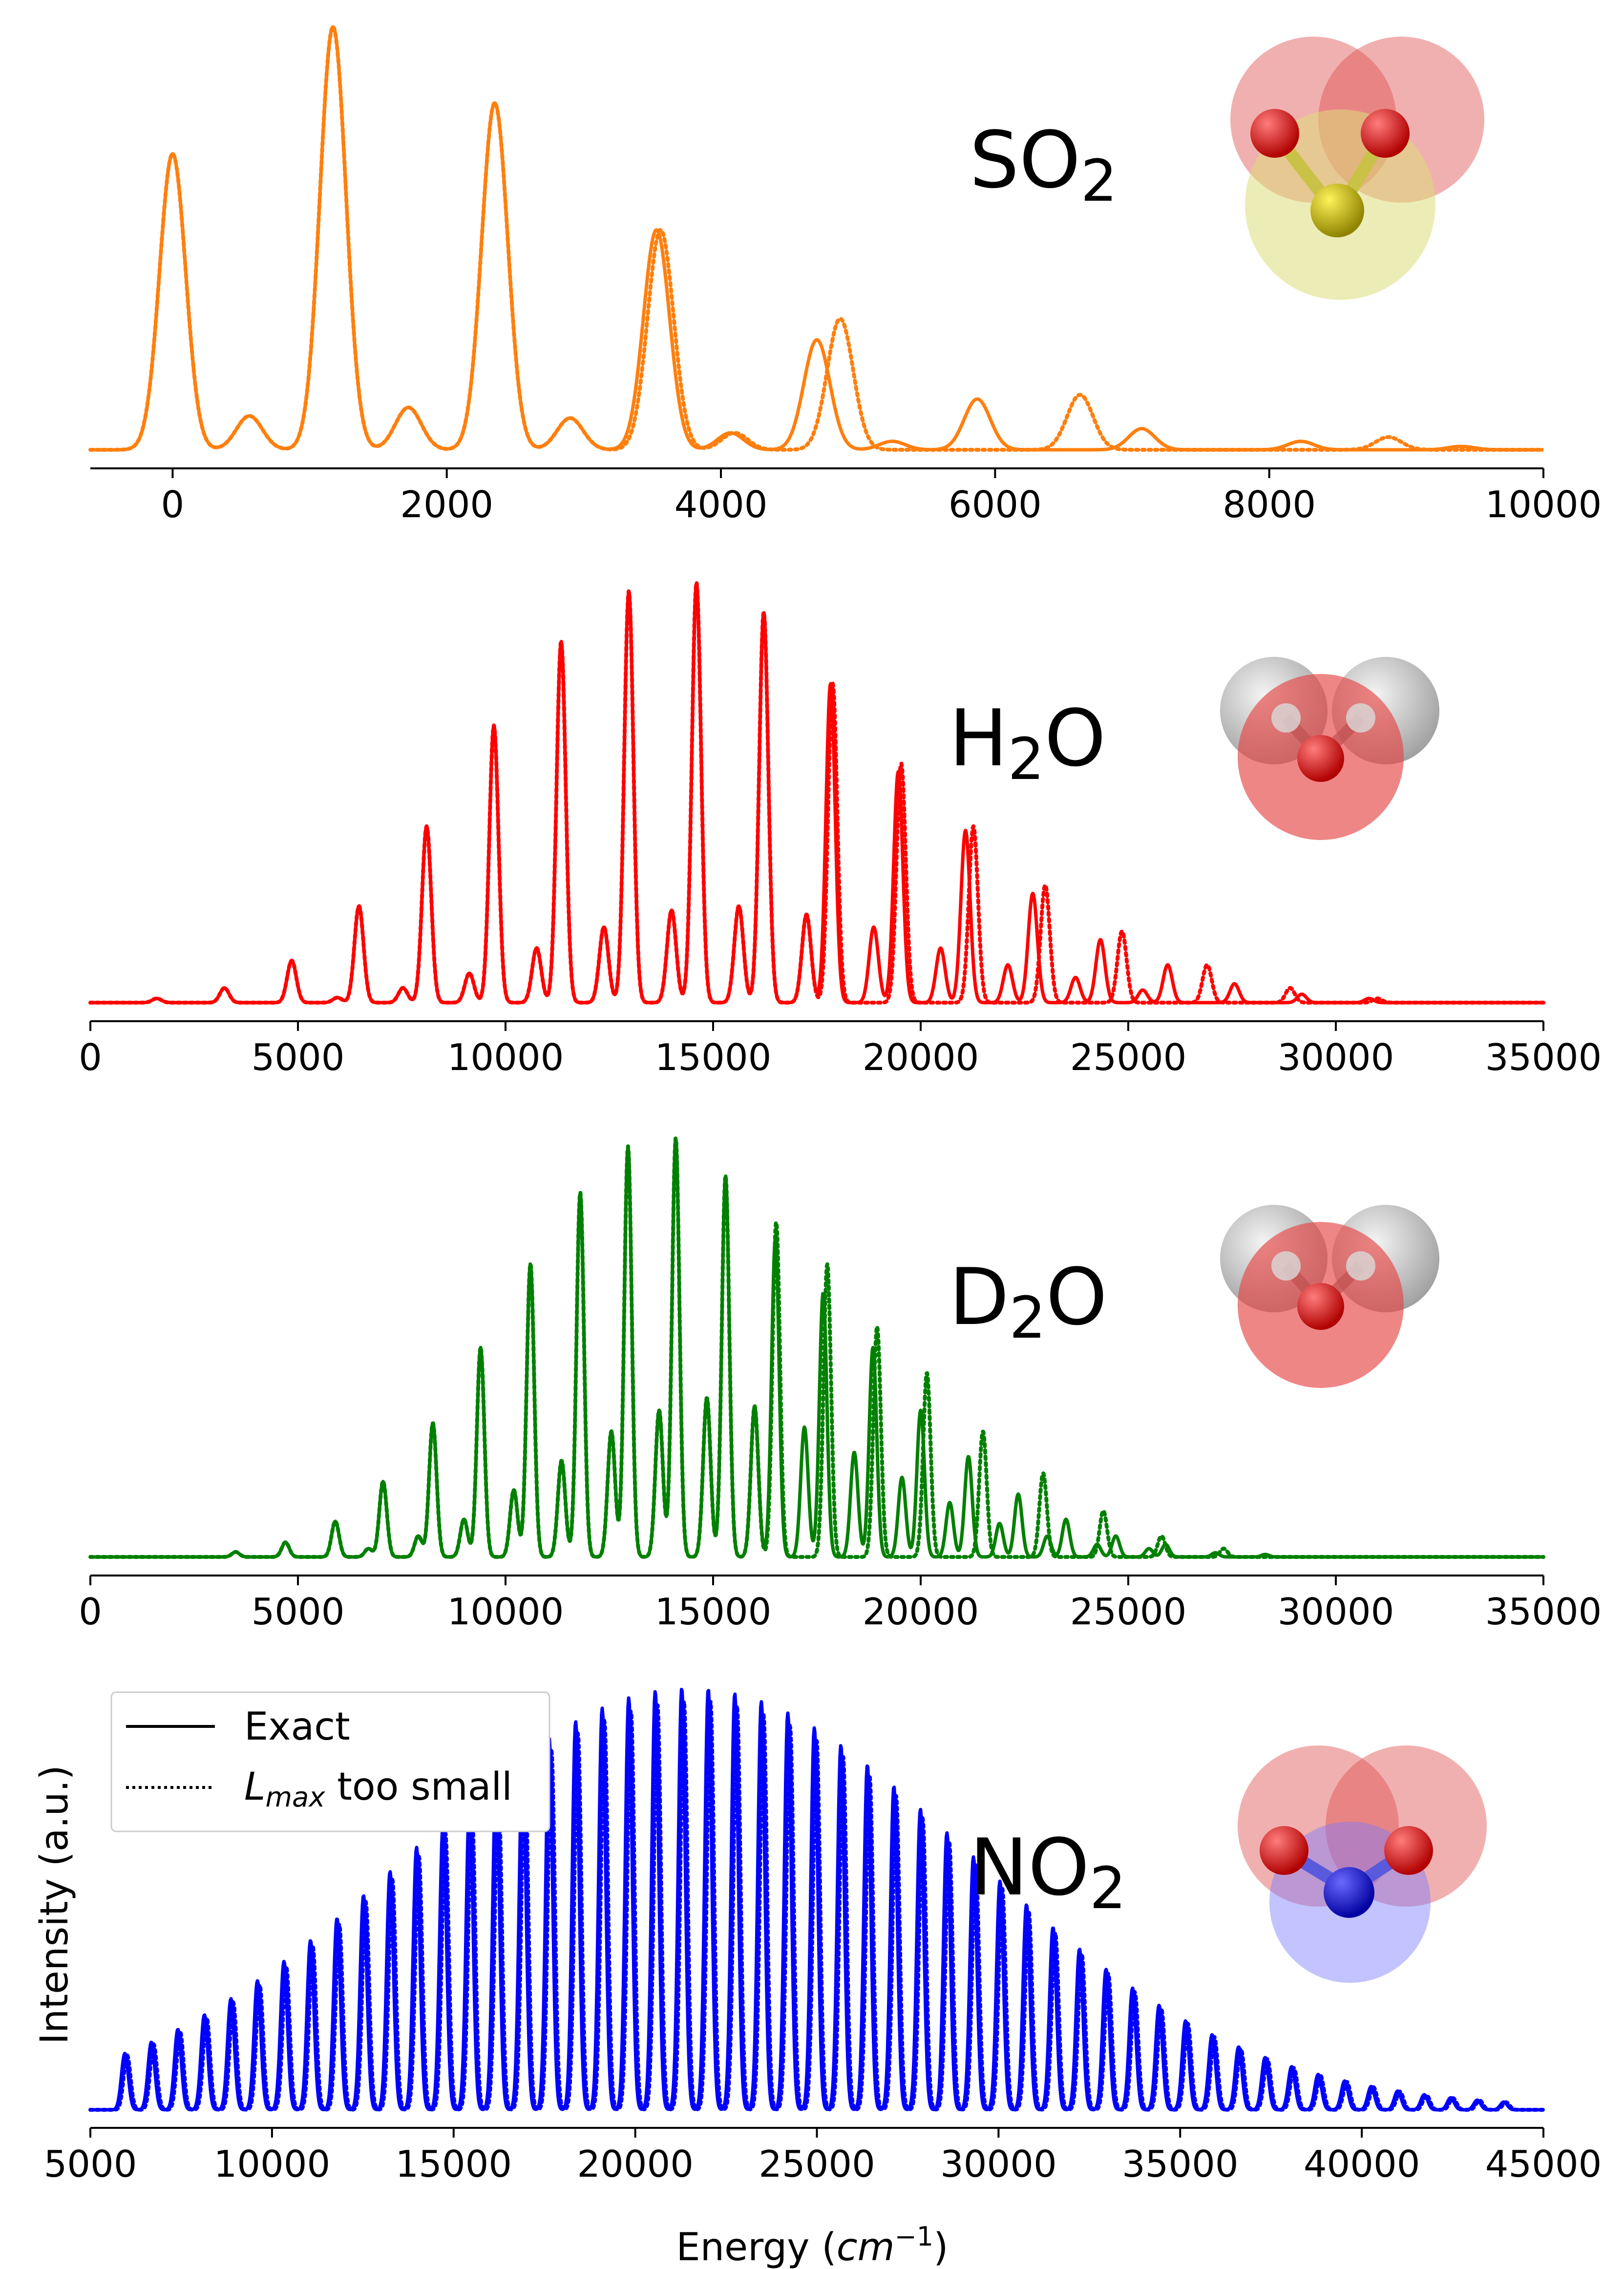 The image size is (1624, 2269). I want to click on legend-entry-lmax: Lmax too small, so click(378, 1789).